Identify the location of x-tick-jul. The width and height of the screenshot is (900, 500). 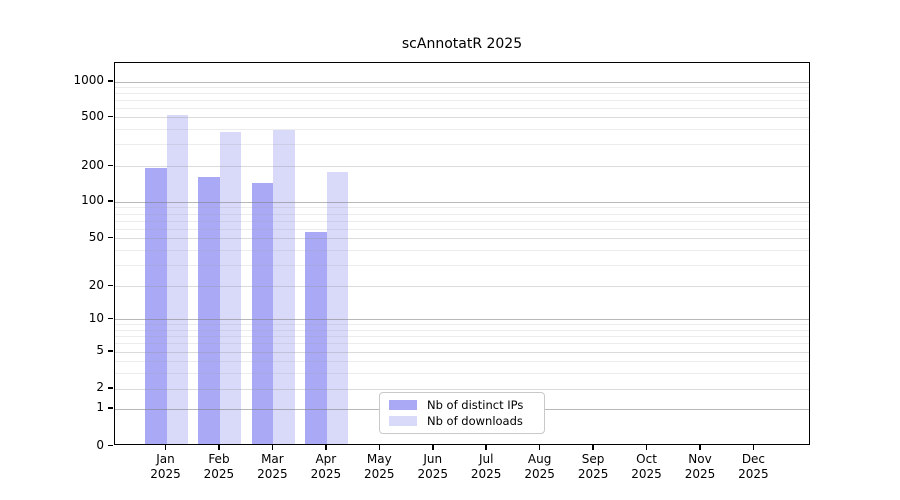
(486, 447).